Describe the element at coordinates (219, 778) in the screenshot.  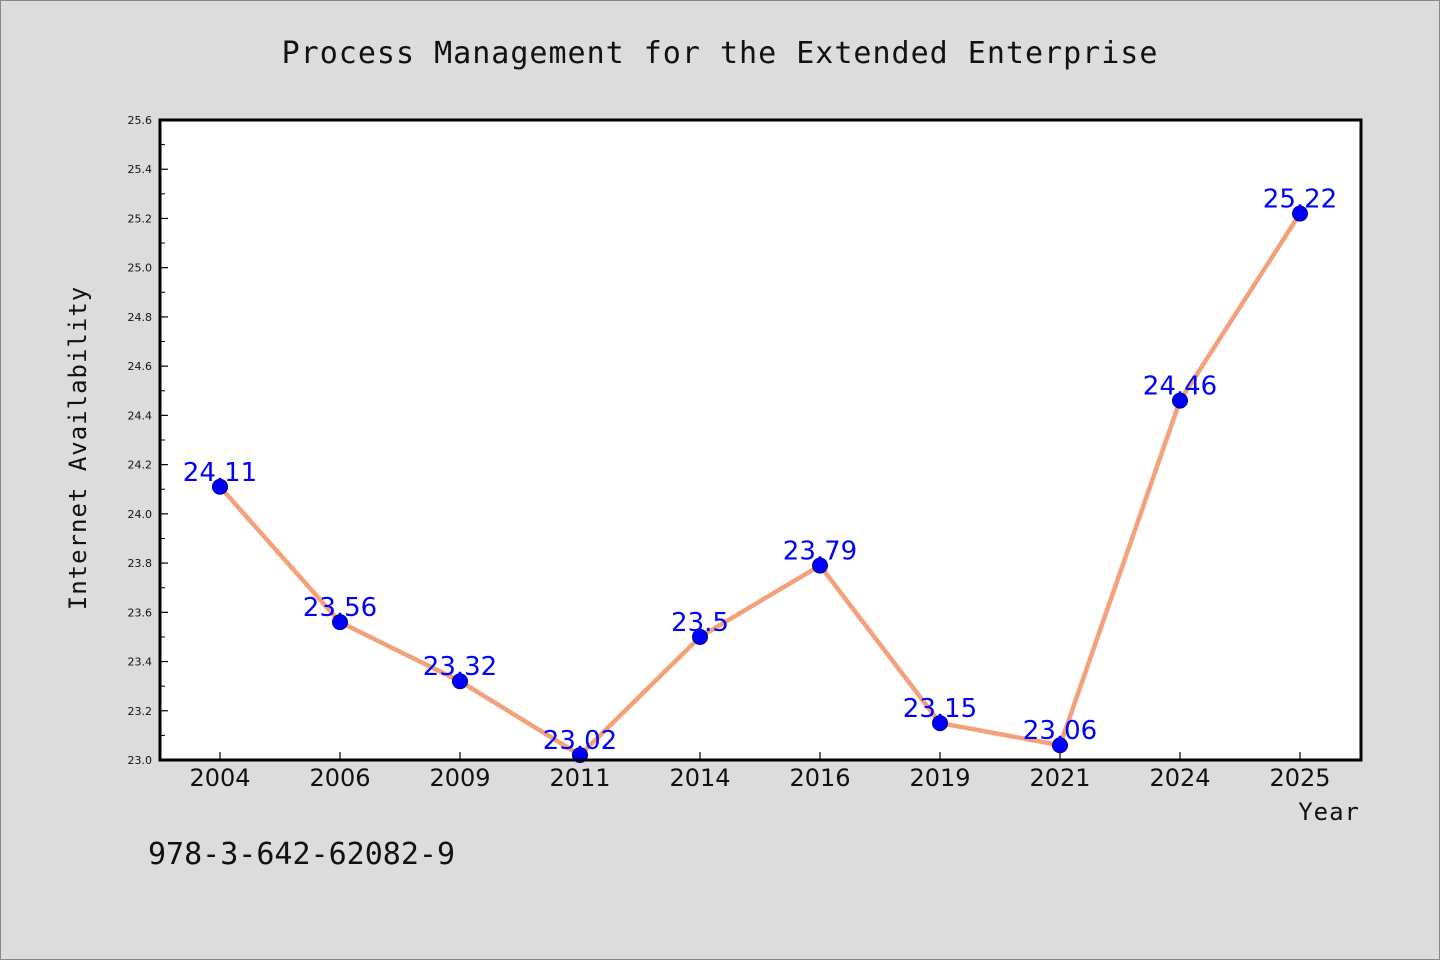
I see `x-tick-label: 2004` at that location.